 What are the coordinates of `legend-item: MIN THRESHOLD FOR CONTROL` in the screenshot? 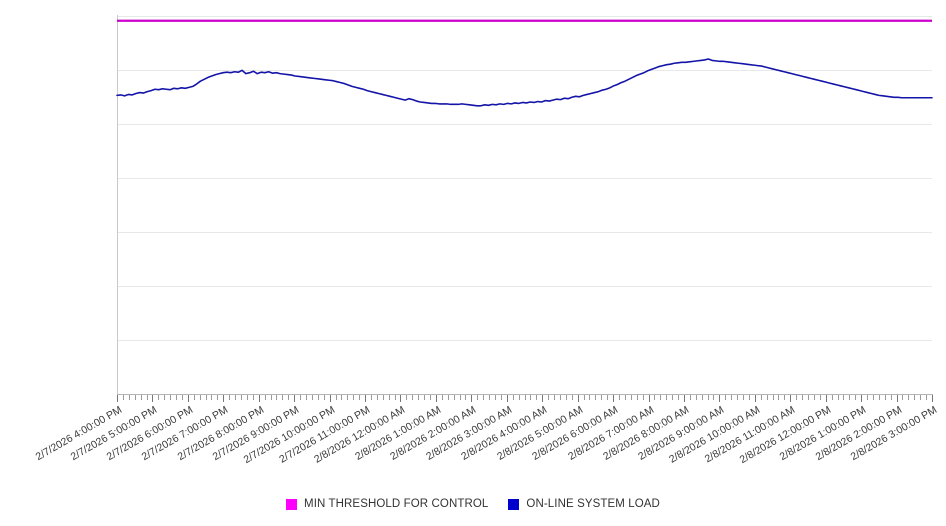 It's located at (387, 504).